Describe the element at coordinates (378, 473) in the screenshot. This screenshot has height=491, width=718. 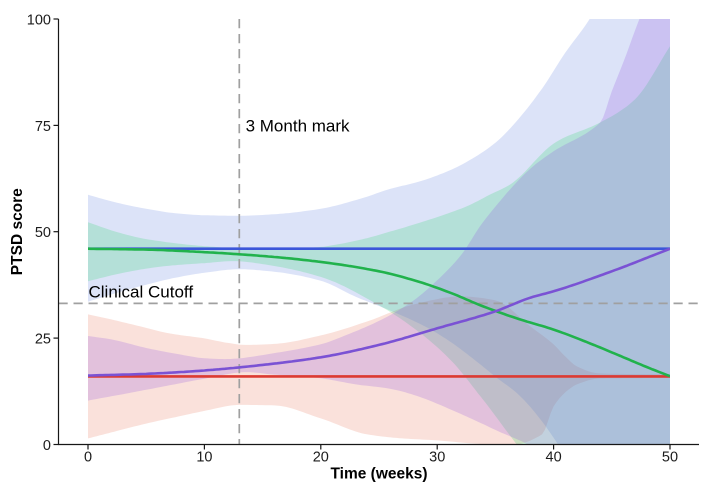
I see `svg-text: Time (weeks)` at that location.